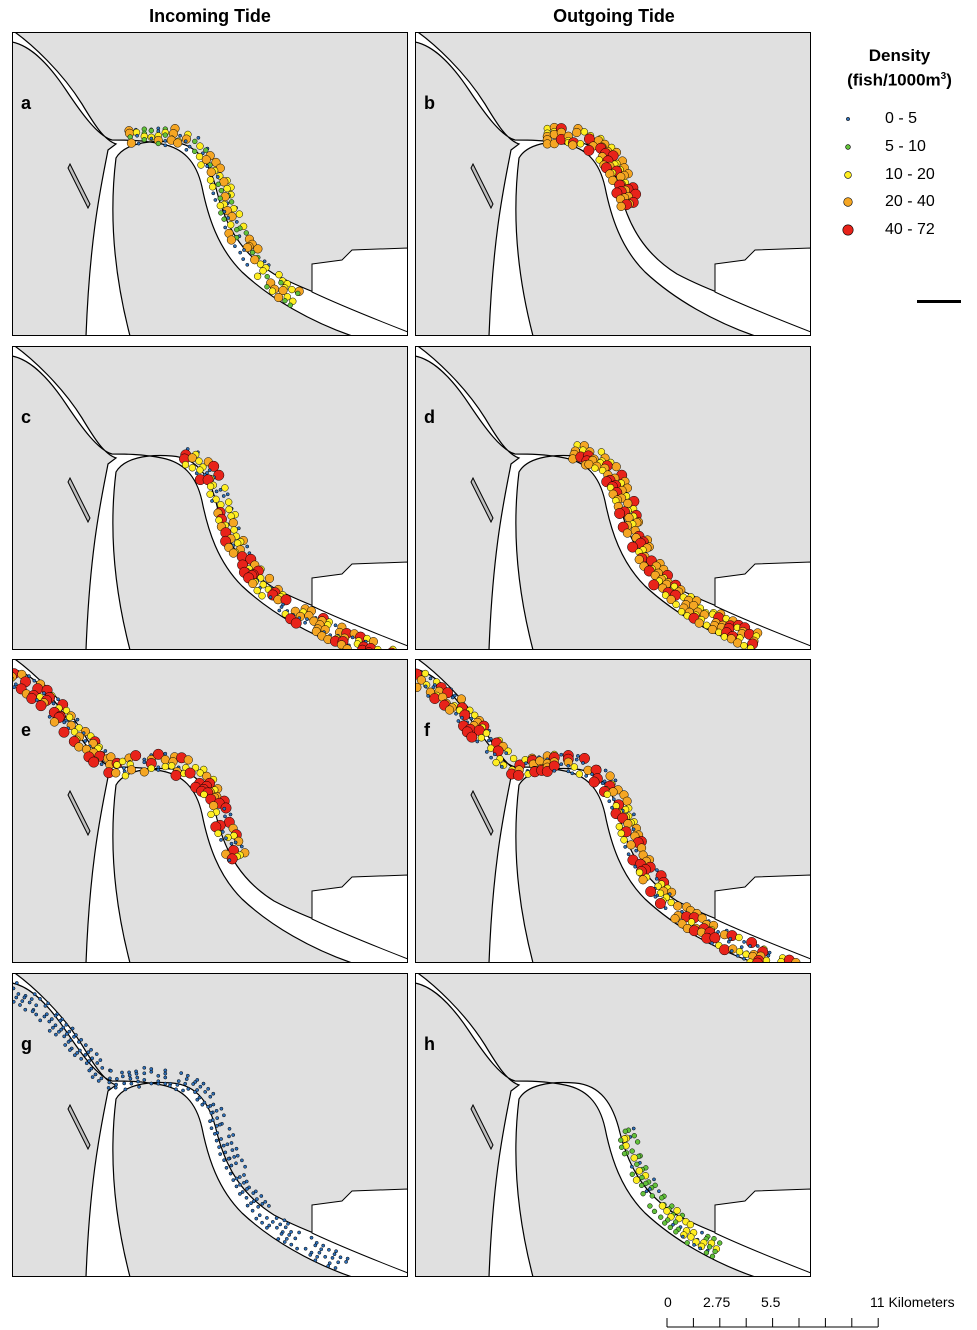 The height and width of the screenshot is (1330, 977). I want to click on panel-label-d: d, so click(429, 417).